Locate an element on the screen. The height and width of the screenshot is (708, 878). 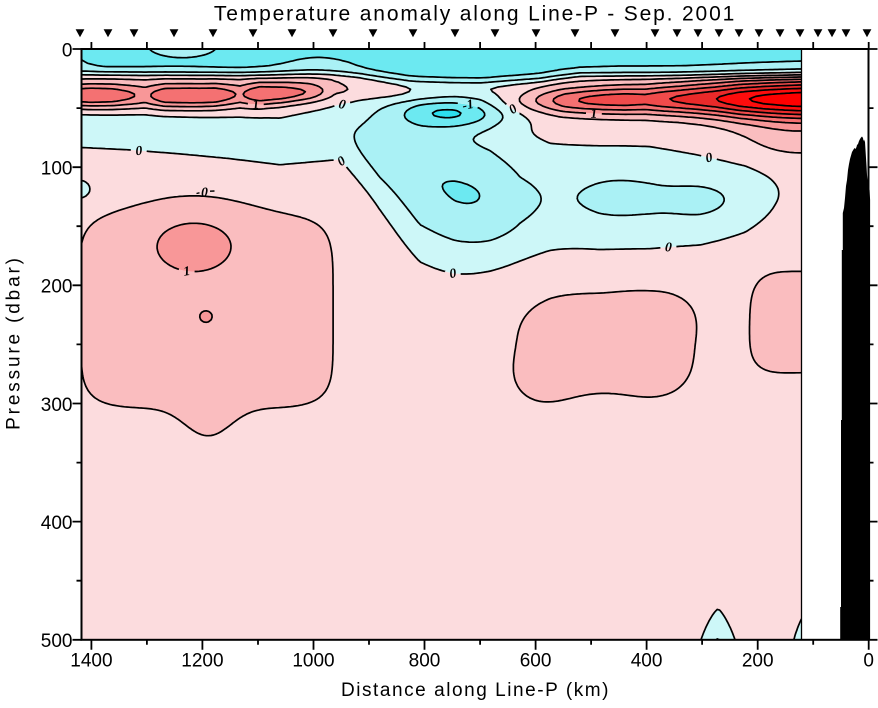
svg-text: 500 is located at coordinates (57, 641).